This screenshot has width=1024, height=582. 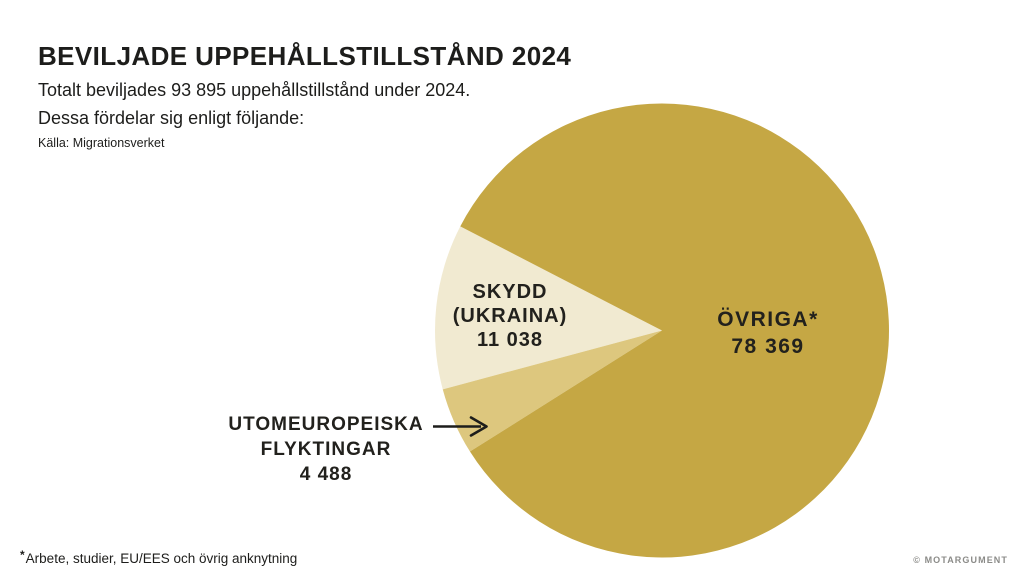 I want to click on page-title: BEVILJADE UPPEHÅLLSTILLSTÅND 2024, so click(x=305, y=56).